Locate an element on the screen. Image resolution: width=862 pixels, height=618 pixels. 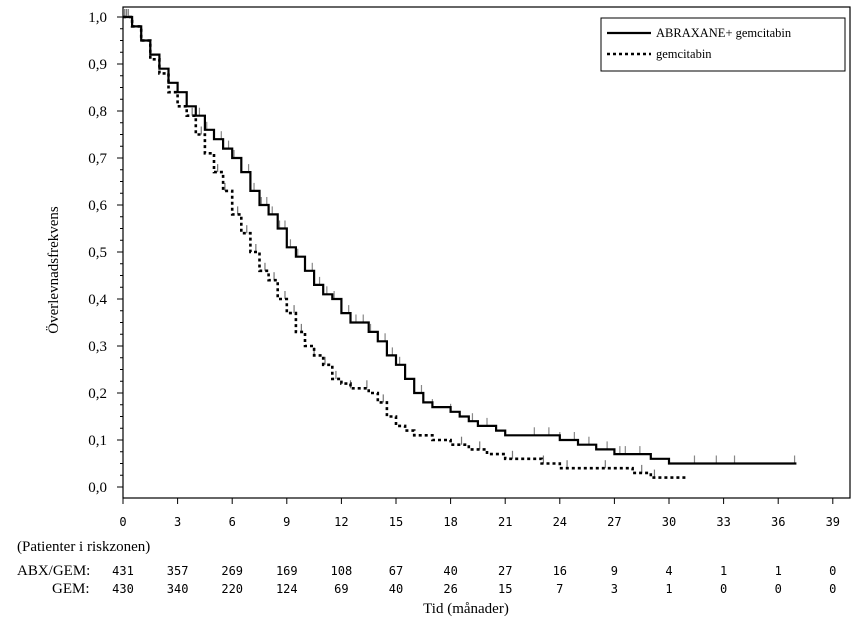
risk-value: 27 is located at coordinates (505, 571).